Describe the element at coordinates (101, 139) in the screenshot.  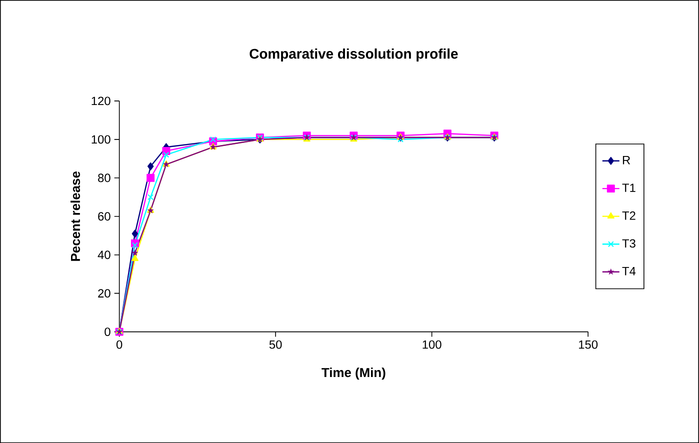
I see `y-tick-label: 100` at that location.